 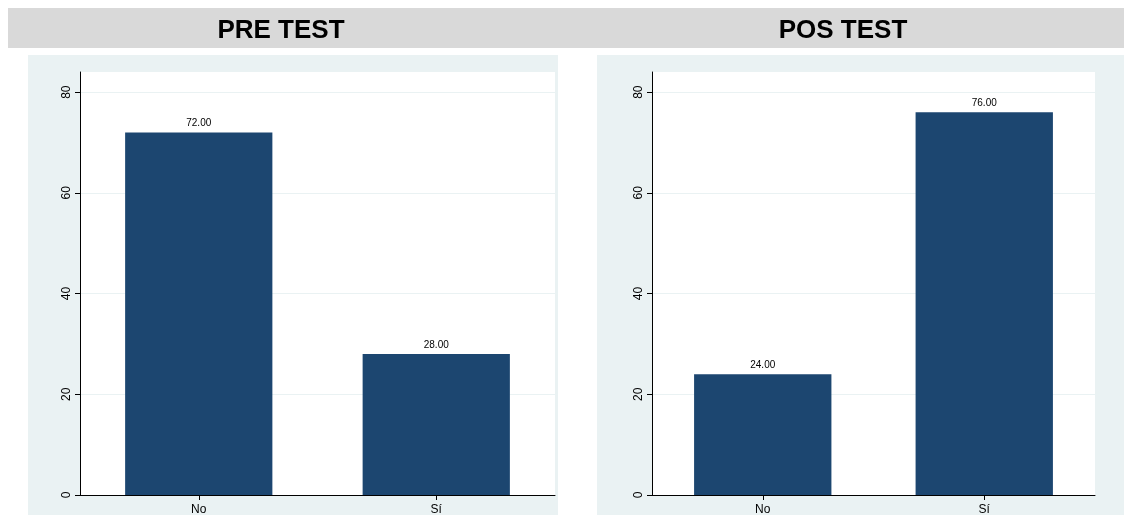 I want to click on data-label: 24.00, so click(x=763, y=364).